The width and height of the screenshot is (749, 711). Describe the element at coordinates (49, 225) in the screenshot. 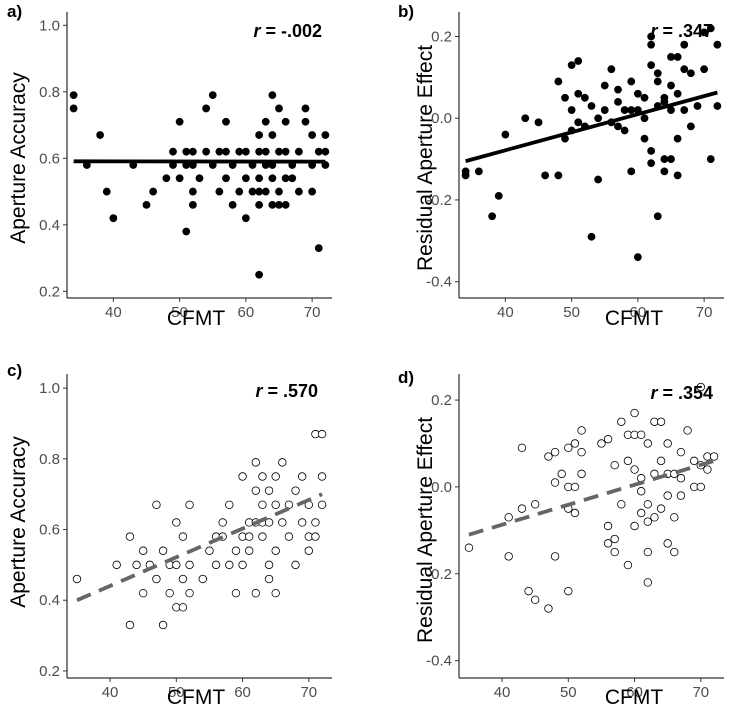

I see `y-tick-label: 0.4` at that location.